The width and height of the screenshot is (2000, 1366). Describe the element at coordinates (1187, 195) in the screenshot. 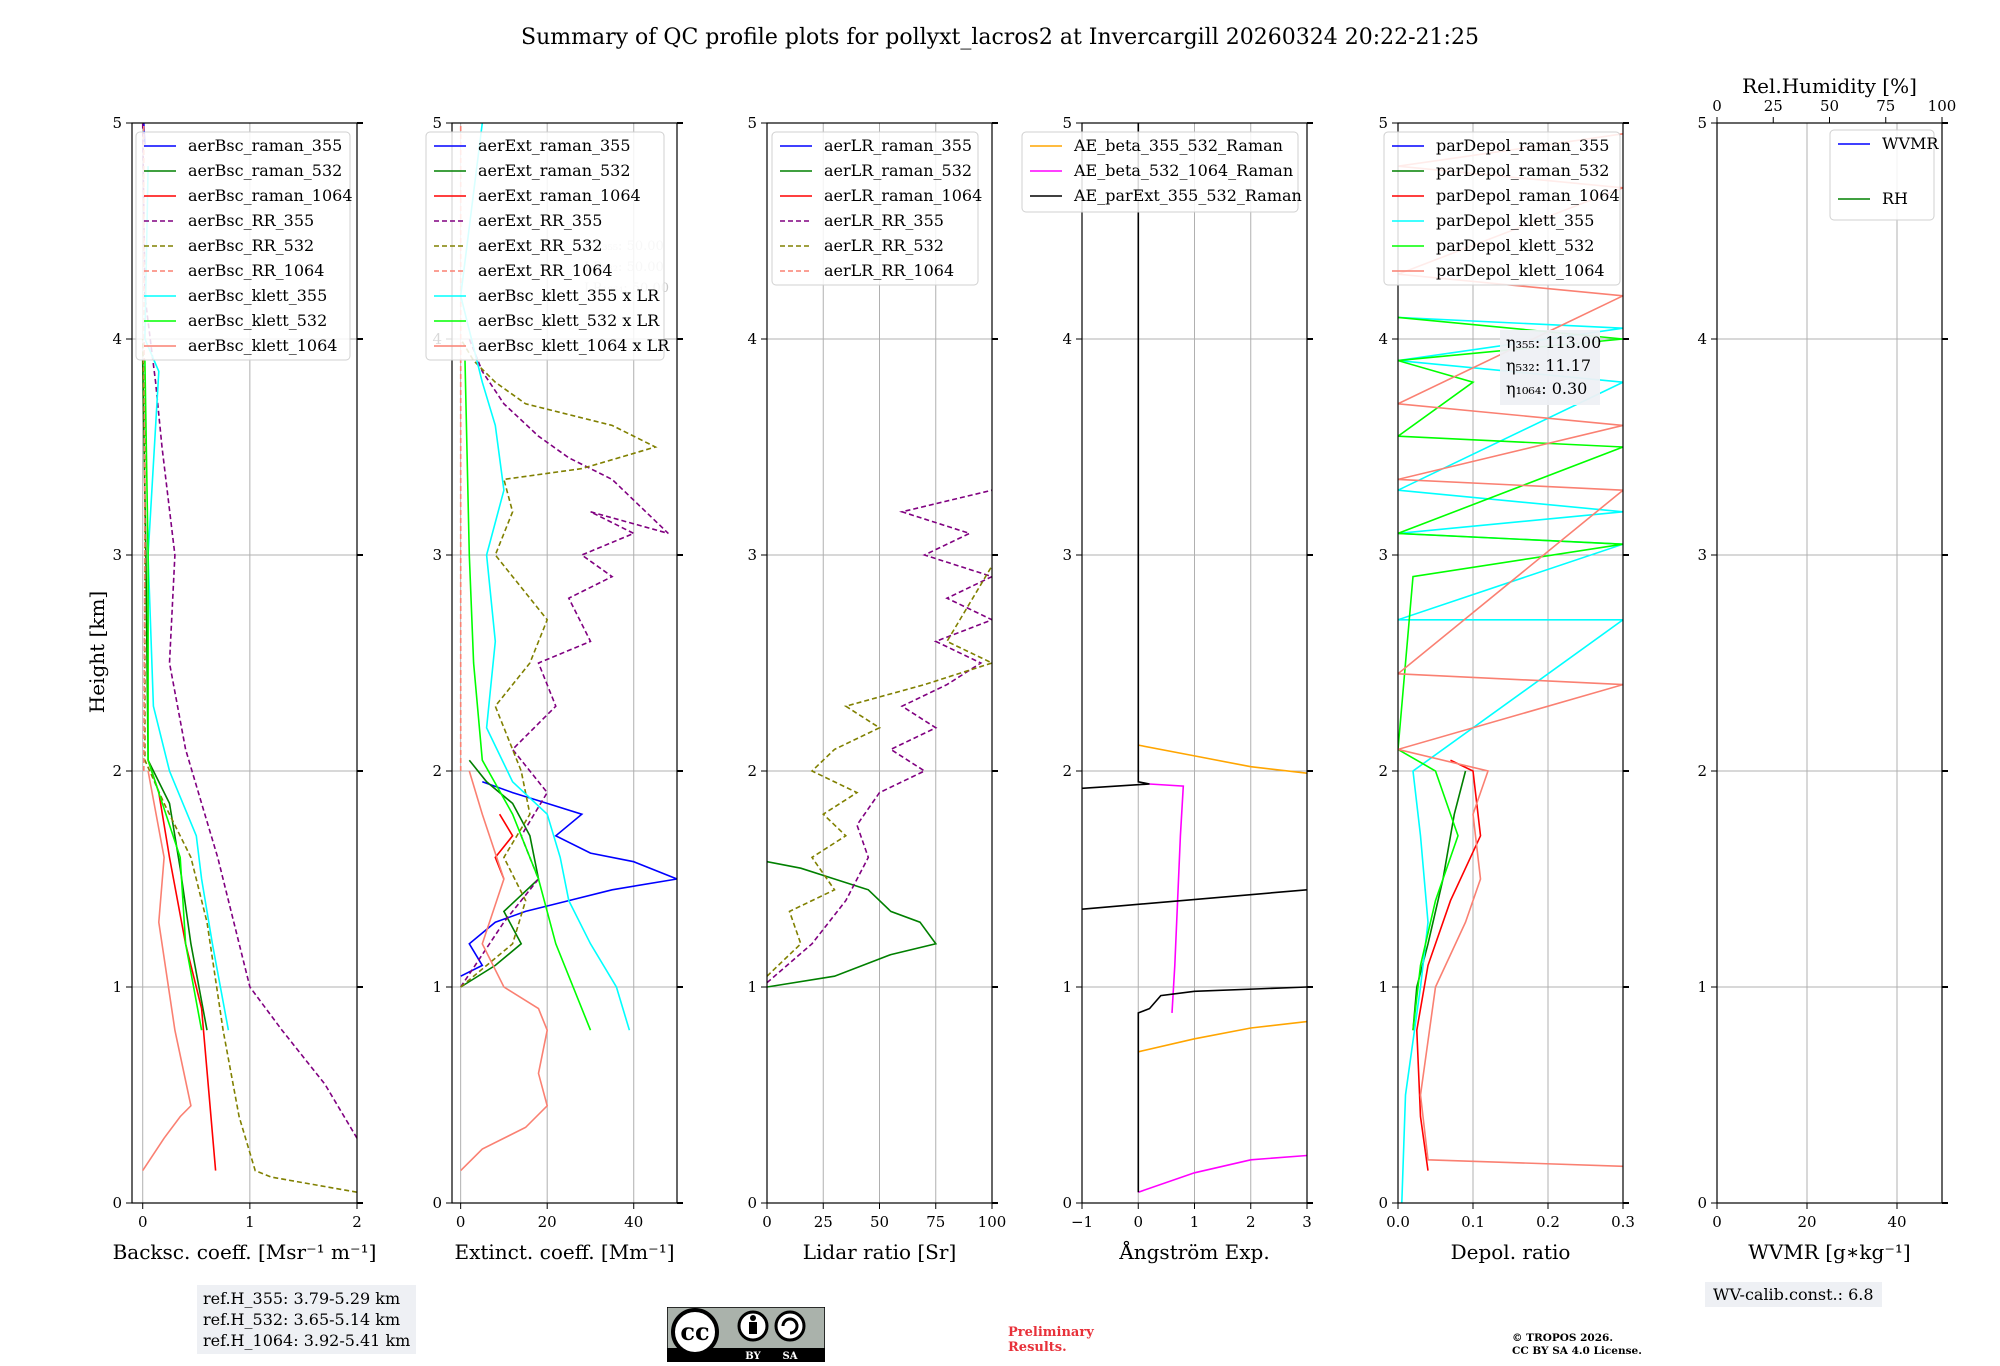

I see `legend-entry: AE_parExt_355_532_Raman` at that location.